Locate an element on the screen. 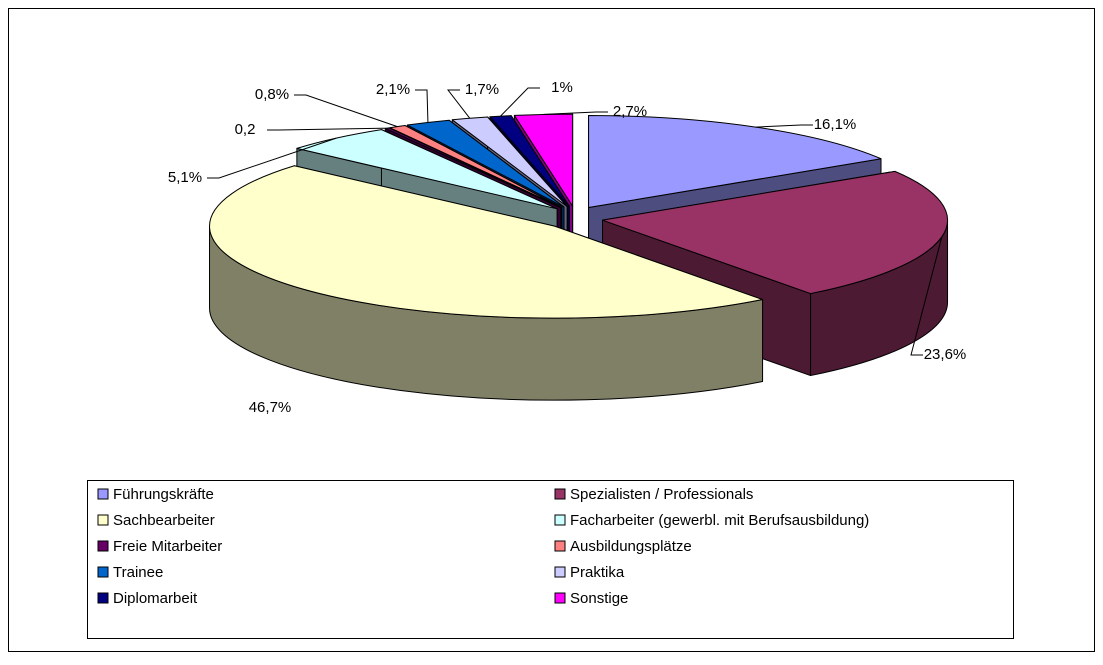  data-label: 46,7% is located at coordinates (270, 407).